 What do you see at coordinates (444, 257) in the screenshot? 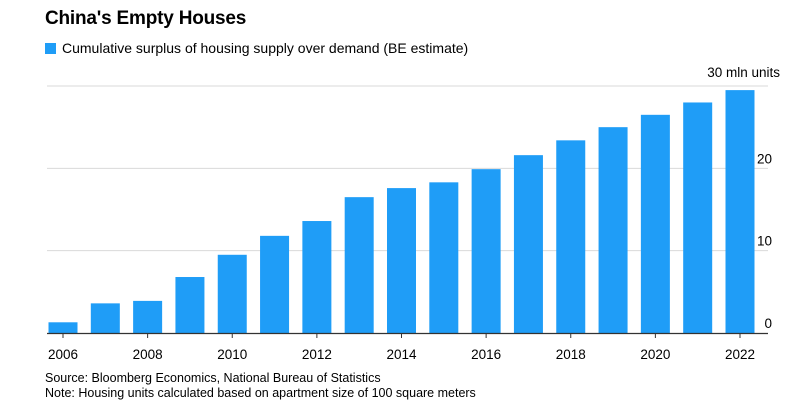
I see `bar-2015` at bounding box center [444, 257].